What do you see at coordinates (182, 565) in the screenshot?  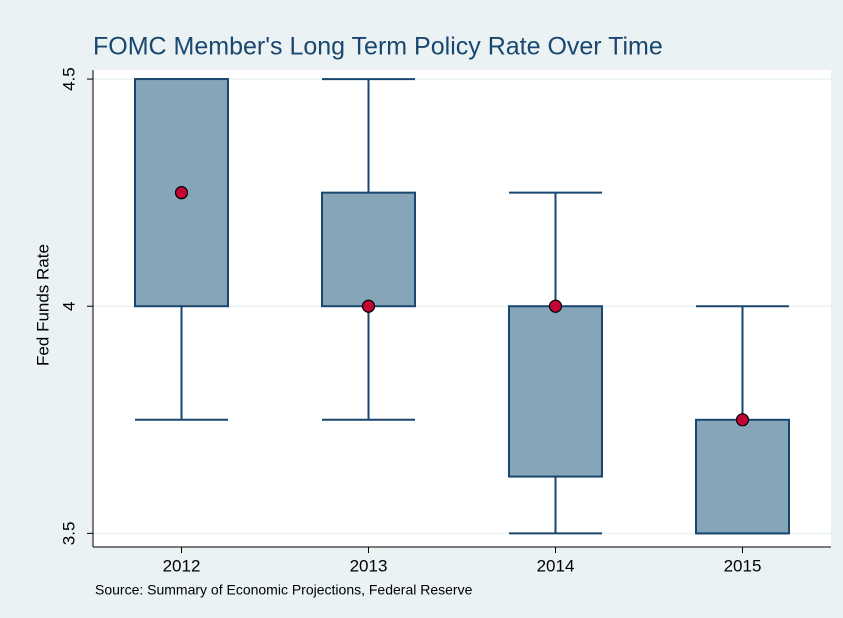 I see `x-tick-label: 2012` at bounding box center [182, 565].